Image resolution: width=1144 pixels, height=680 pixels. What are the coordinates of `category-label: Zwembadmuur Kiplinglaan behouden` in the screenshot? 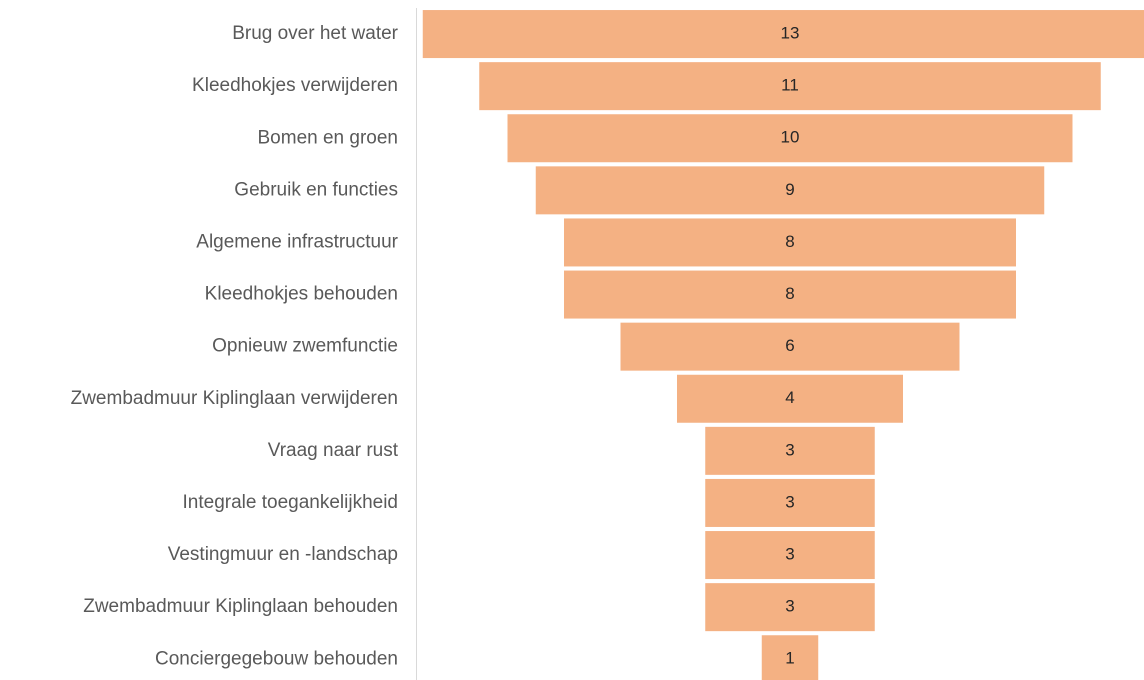 It's located at (240, 606).